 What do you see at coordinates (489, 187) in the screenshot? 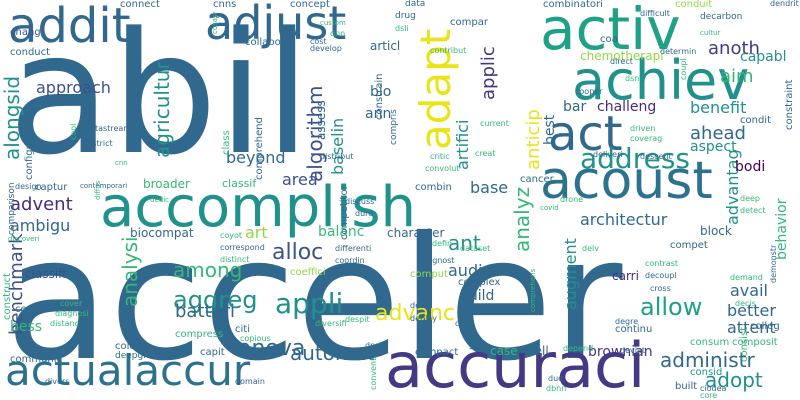
I see `word-base: base` at bounding box center [489, 187].